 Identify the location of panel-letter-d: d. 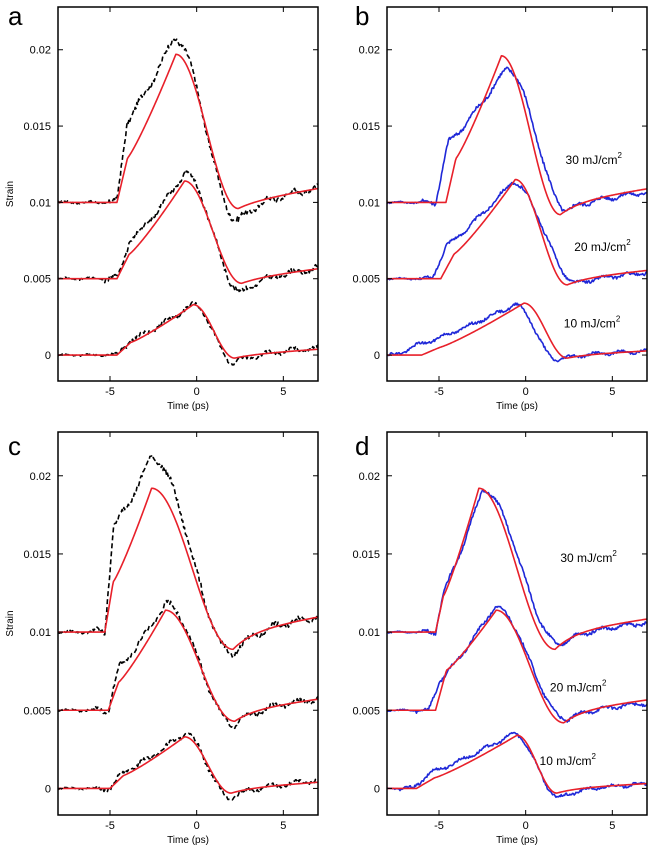
(362, 446).